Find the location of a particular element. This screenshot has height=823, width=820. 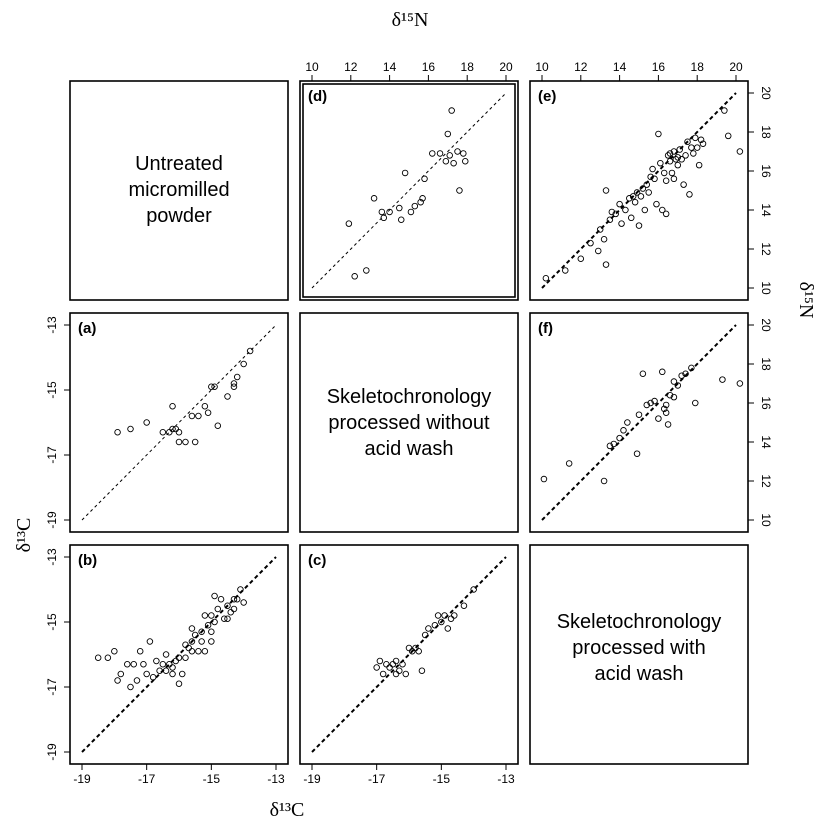

x-tick-label: -19 is located at coordinates (82, 779).